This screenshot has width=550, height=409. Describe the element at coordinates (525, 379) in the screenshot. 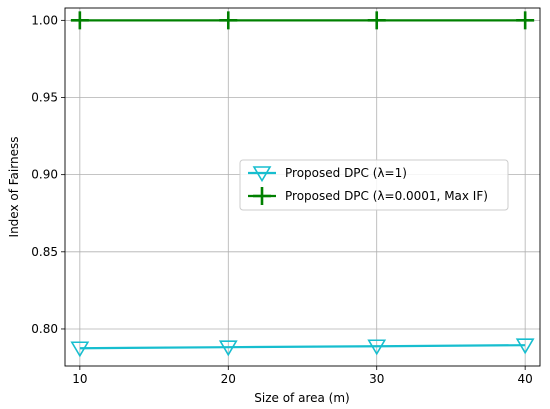

I see `x-tick-label: 40` at that location.